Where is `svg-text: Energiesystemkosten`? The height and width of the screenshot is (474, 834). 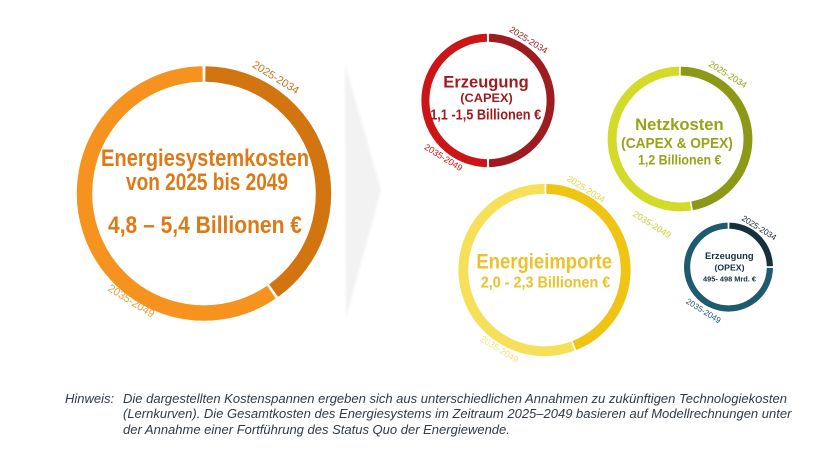
svg-text: Energiesystemkosten is located at coordinates (205, 158).